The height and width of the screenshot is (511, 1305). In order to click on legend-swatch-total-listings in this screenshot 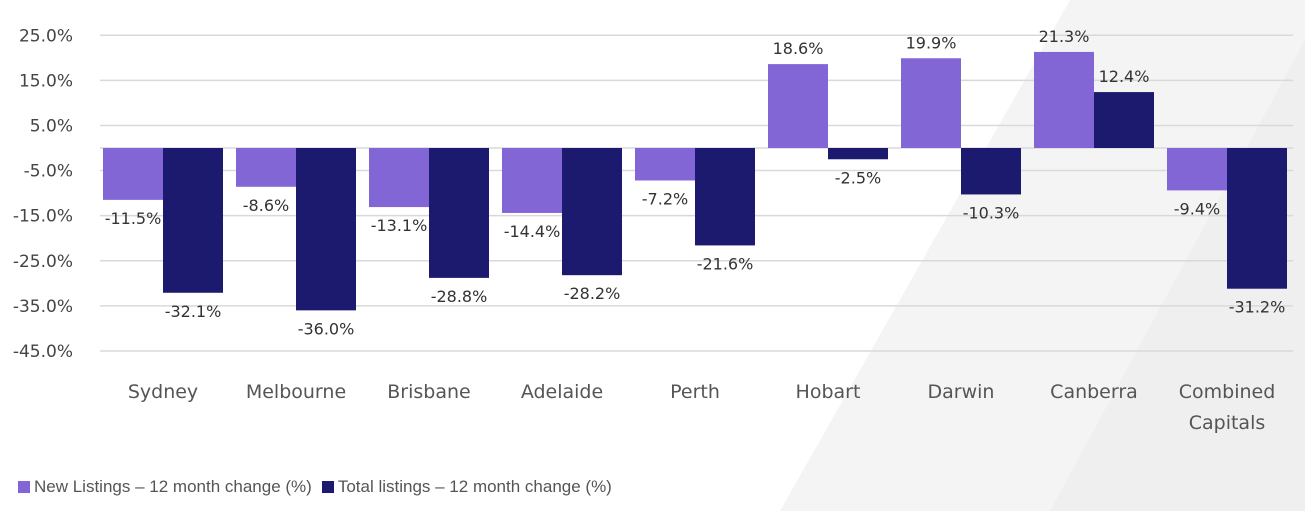, I will do `click(327, 487)`.